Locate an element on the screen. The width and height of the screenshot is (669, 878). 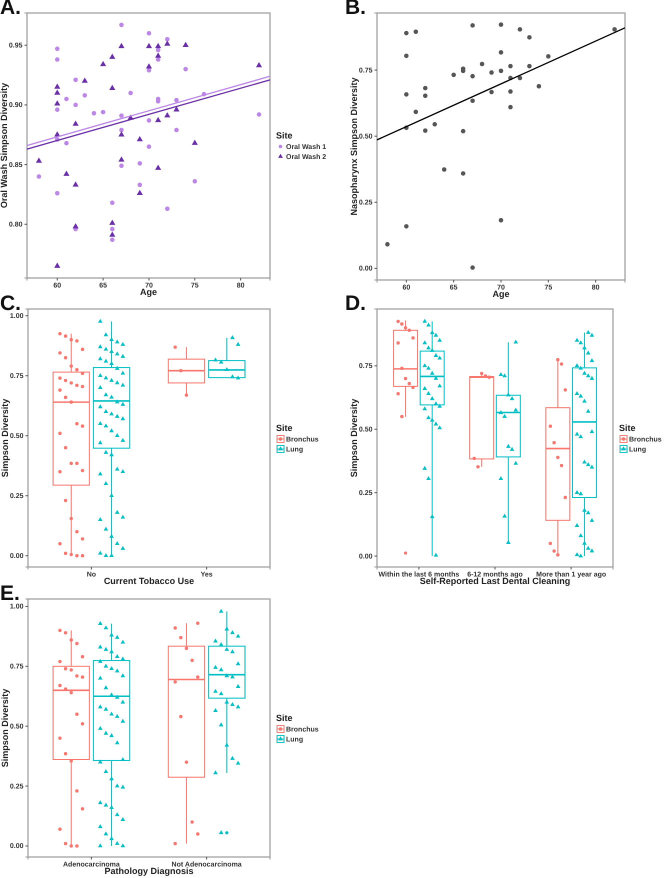
x-axis-title: Current Tobacco Use is located at coordinates (149, 581).